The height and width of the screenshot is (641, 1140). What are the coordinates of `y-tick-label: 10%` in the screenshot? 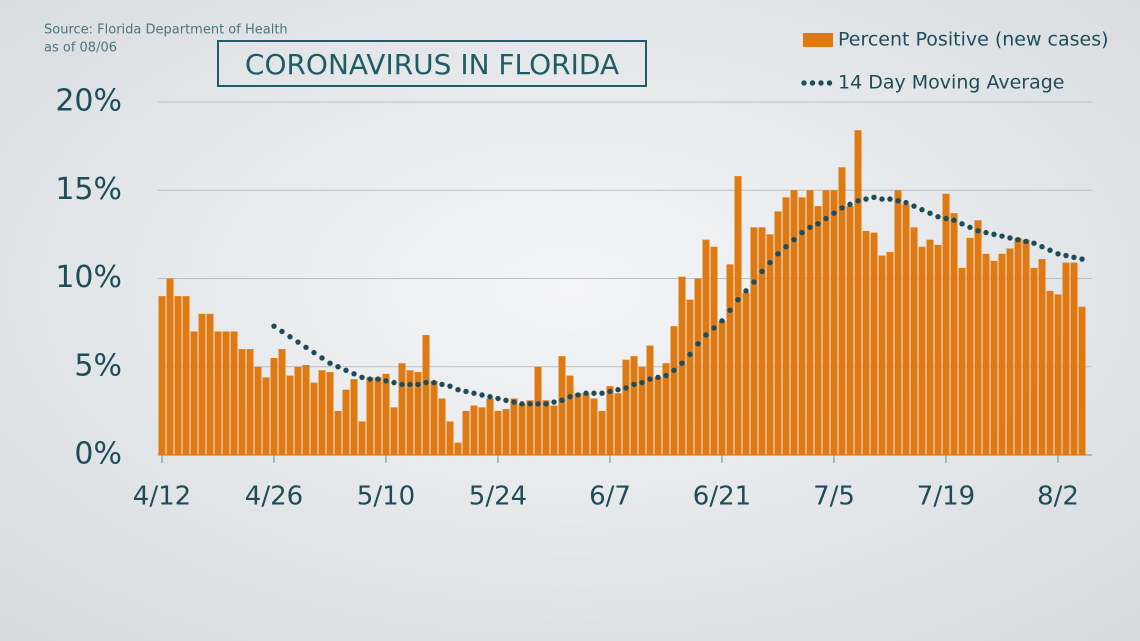 It's located at (88, 277).